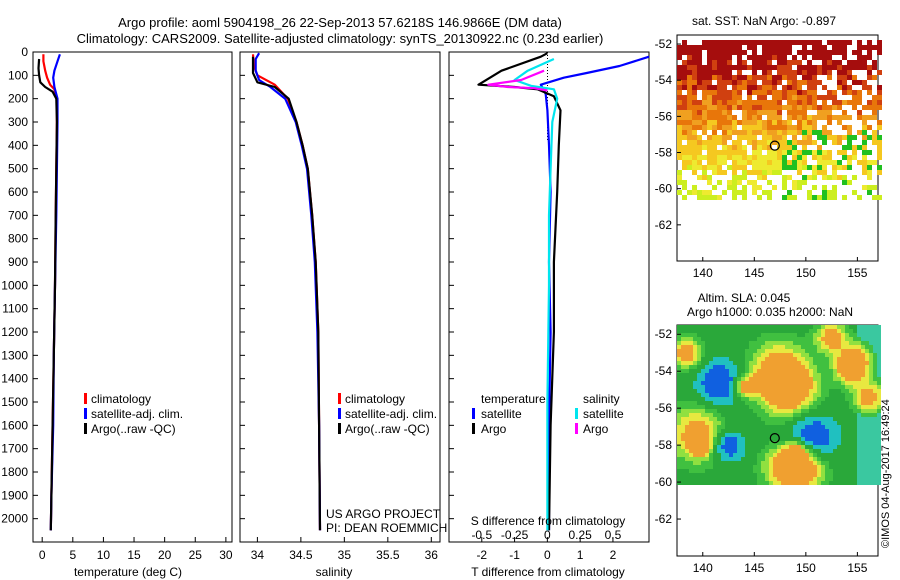 The height and width of the screenshot is (580, 900). What do you see at coordinates (375, 399) in the screenshot?
I see `legend-label-climatology: climatology` at bounding box center [375, 399].